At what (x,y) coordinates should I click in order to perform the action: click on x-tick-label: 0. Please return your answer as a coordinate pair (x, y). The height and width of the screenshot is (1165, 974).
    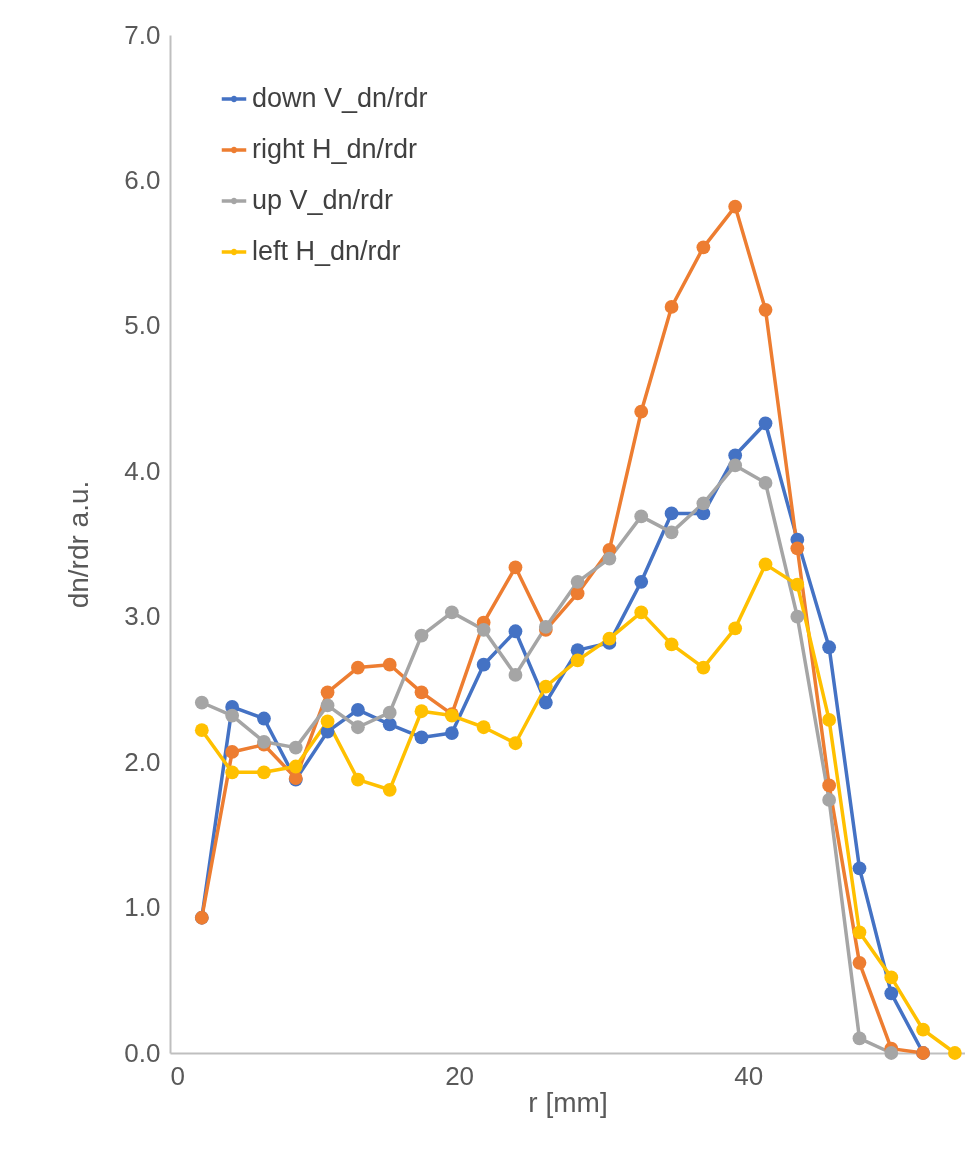
    Looking at the image, I should click on (177, 1075).